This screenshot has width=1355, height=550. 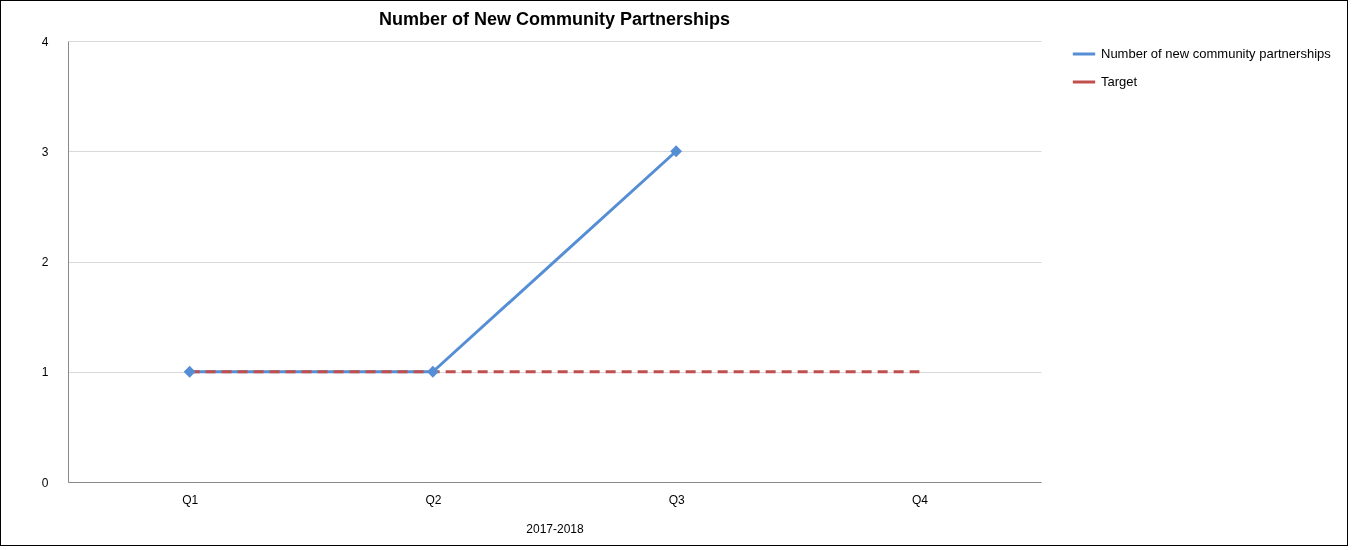 What do you see at coordinates (45, 151) in the screenshot?
I see `y-tick-label: 3` at bounding box center [45, 151].